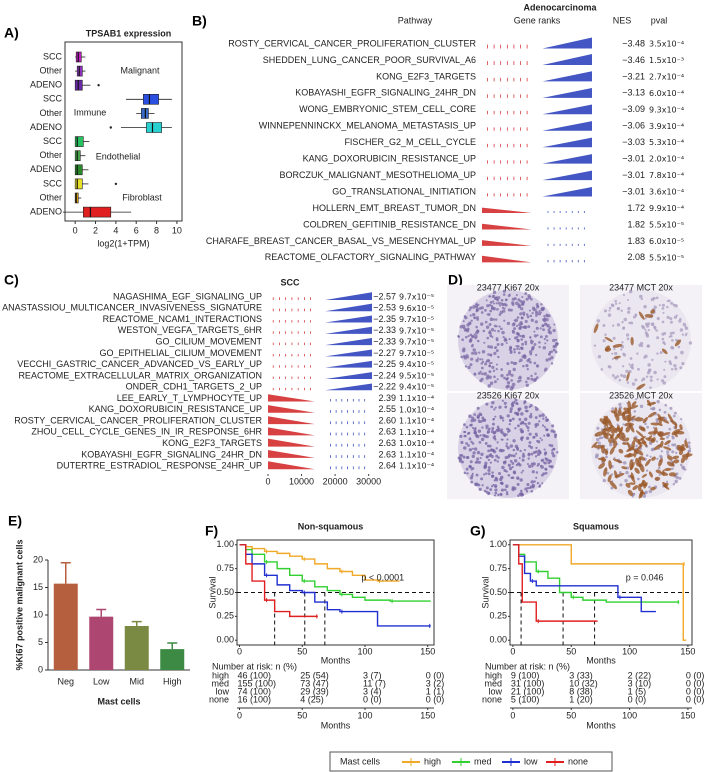  Describe the element at coordinates (177, 230) in the screenshot. I see `x-tick-label: 10` at that location.